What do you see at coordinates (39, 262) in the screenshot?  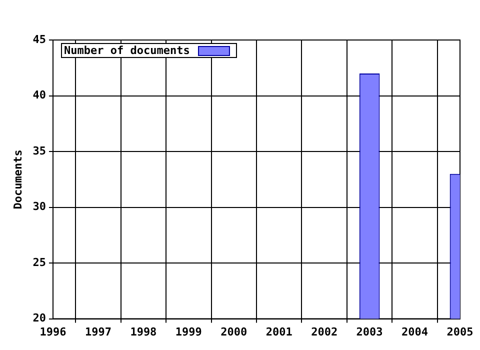 I see `y-tick-label: 25` at bounding box center [39, 262].